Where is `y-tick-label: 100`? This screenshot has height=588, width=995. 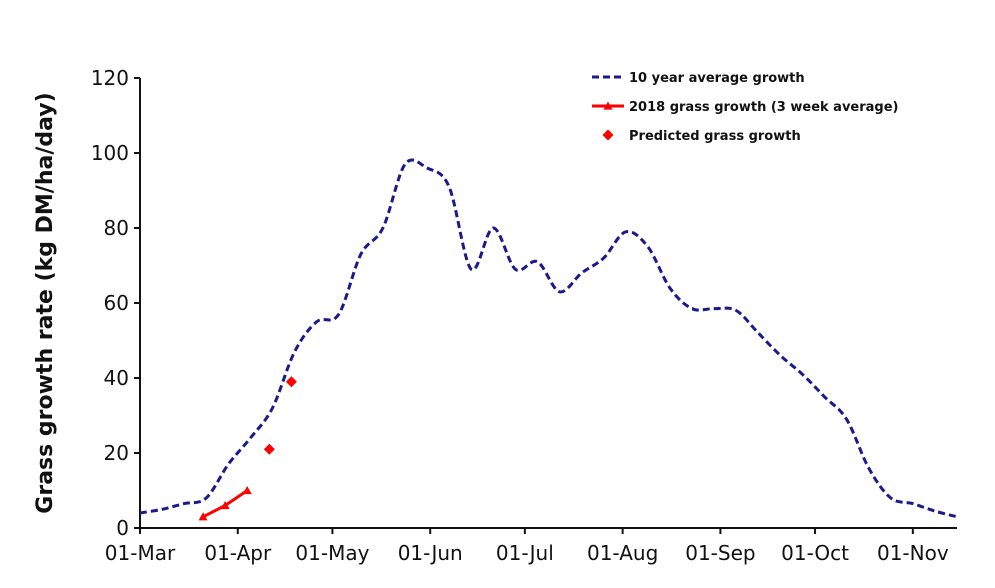
y-tick-label: 100 is located at coordinates (110, 153).